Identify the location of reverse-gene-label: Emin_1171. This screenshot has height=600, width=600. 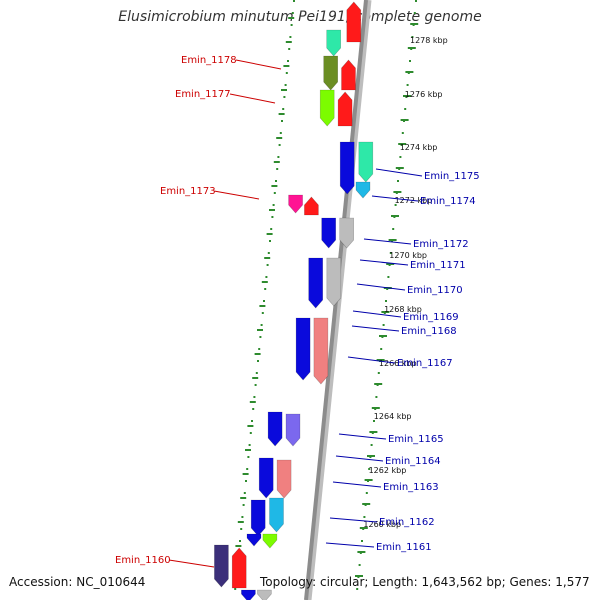
(438, 265).